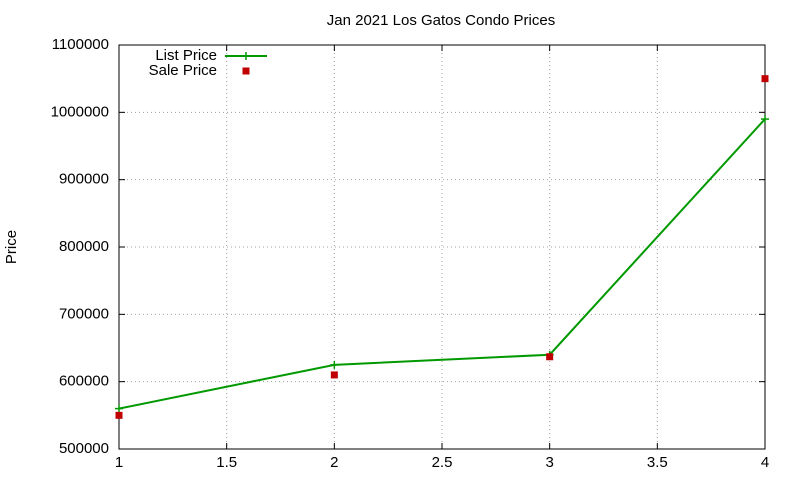 This screenshot has width=800, height=480. Describe the element at coordinates (84, 179) in the screenshot. I see `y-tick-label: 900000` at that location.